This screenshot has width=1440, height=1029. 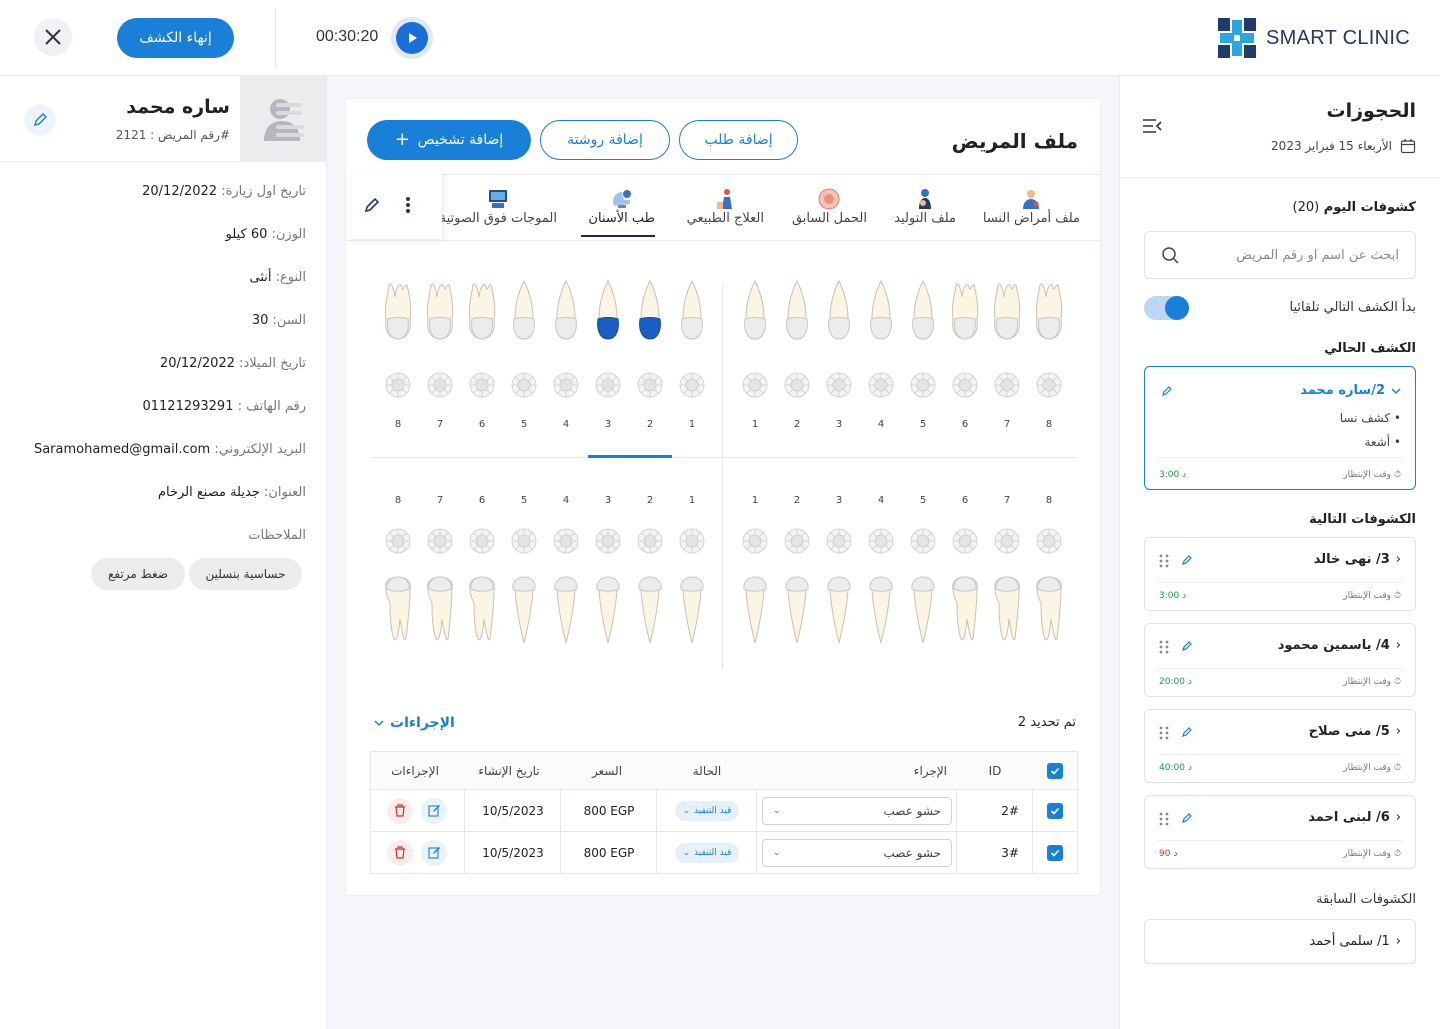 I want to click on add-diagnosis-button: + إضافة تشخيص, so click(x=449, y=140).